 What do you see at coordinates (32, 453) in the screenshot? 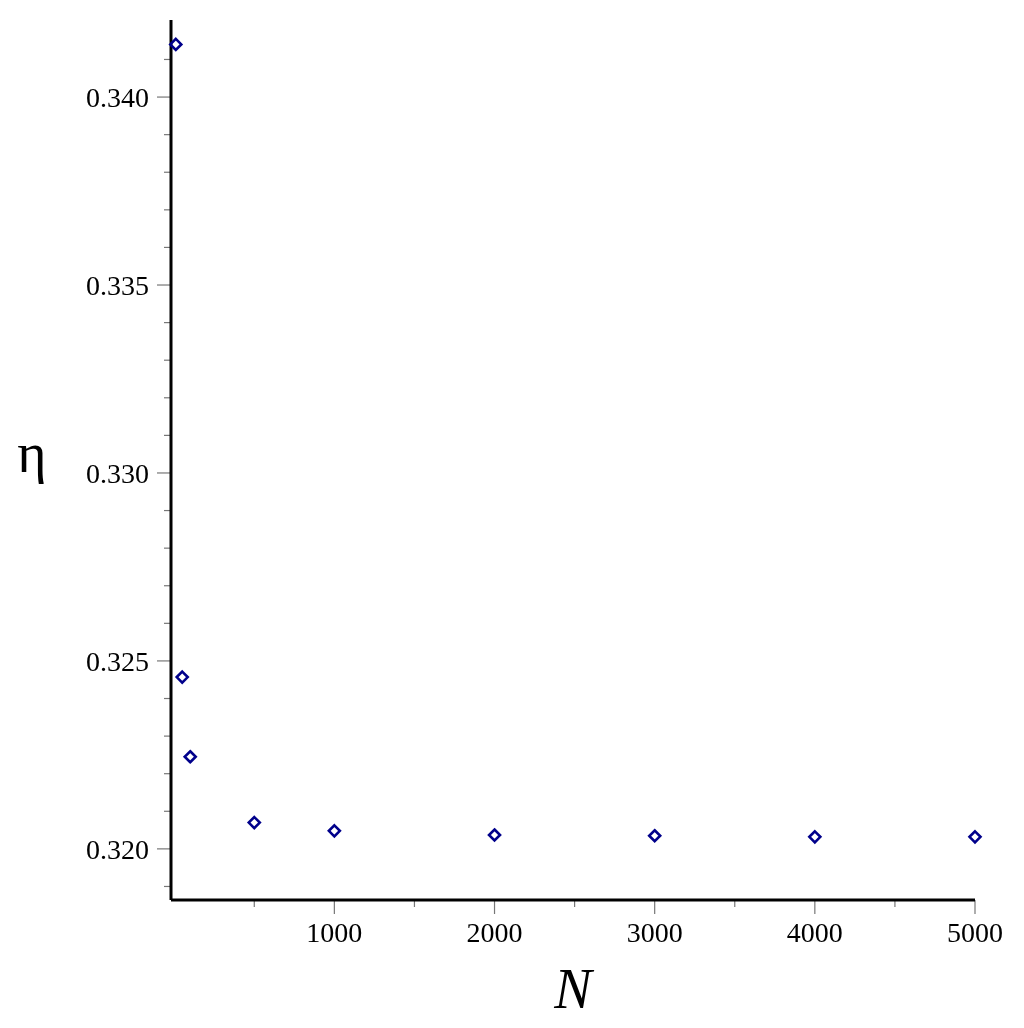
I see `y-axis-title: η` at bounding box center [32, 453].